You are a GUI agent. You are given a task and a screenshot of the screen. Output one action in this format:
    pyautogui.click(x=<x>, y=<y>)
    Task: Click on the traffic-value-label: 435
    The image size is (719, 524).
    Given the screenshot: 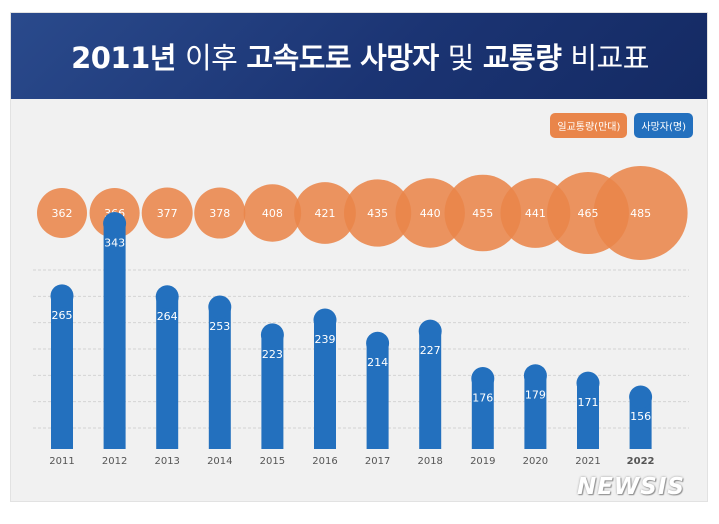 What is the action you would take?
    pyautogui.click(x=377, y=213)
    